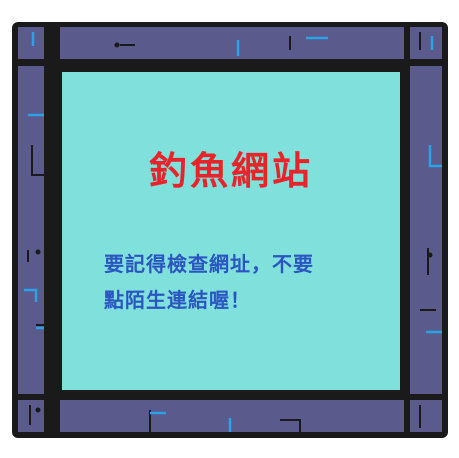 This screenshot has width=459, height=458. I want to click on headline-title: 釣魚網站, so click(230, 171).